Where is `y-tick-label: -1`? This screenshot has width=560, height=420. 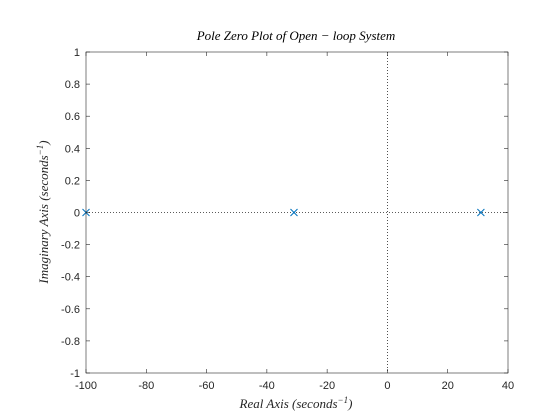
y-tick-label: -1 is located at coordinates (75, 374).